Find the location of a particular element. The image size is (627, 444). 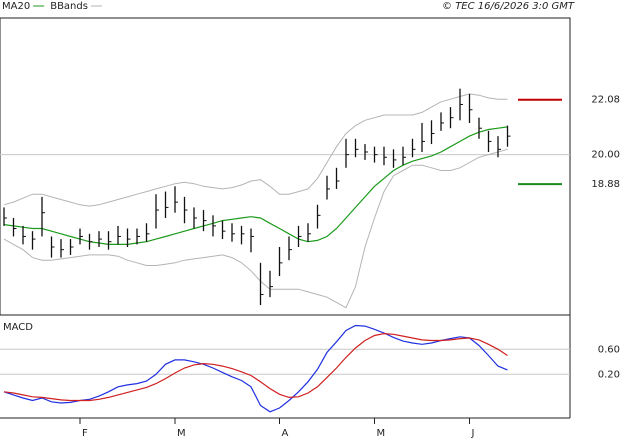

panel-title: MACD is located at coordinates (18, 327).